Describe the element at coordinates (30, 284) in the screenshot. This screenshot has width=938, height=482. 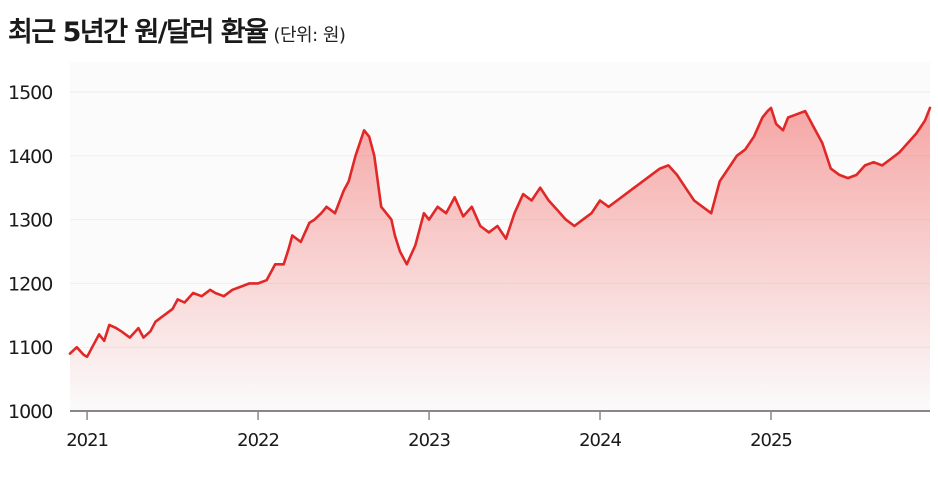
I see `y-tick-label: 1200` at that location.